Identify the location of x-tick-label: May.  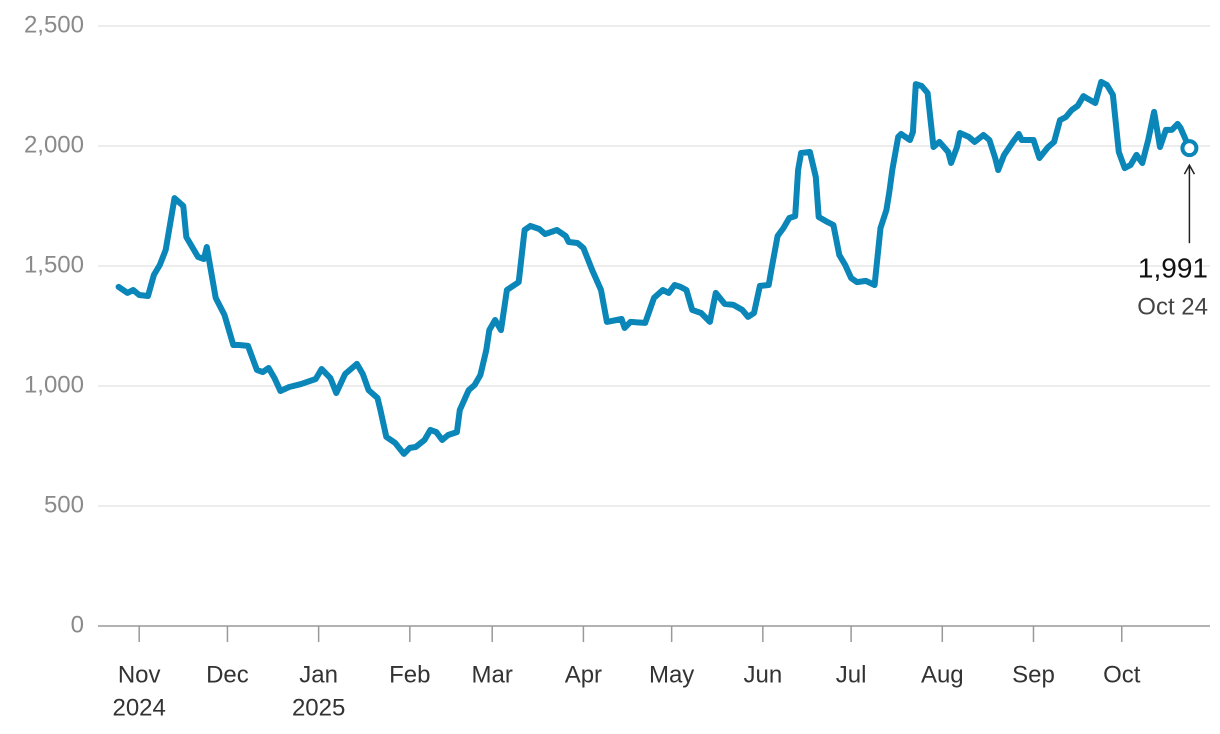
(671, 674).